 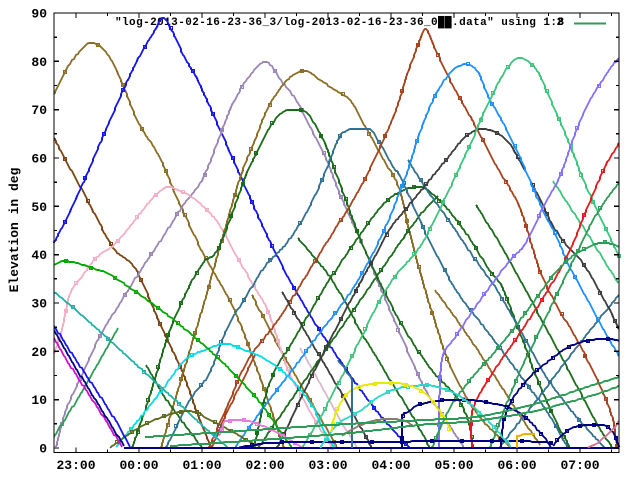 I want to click on svg-text: 2, so click(x=560, y=23).